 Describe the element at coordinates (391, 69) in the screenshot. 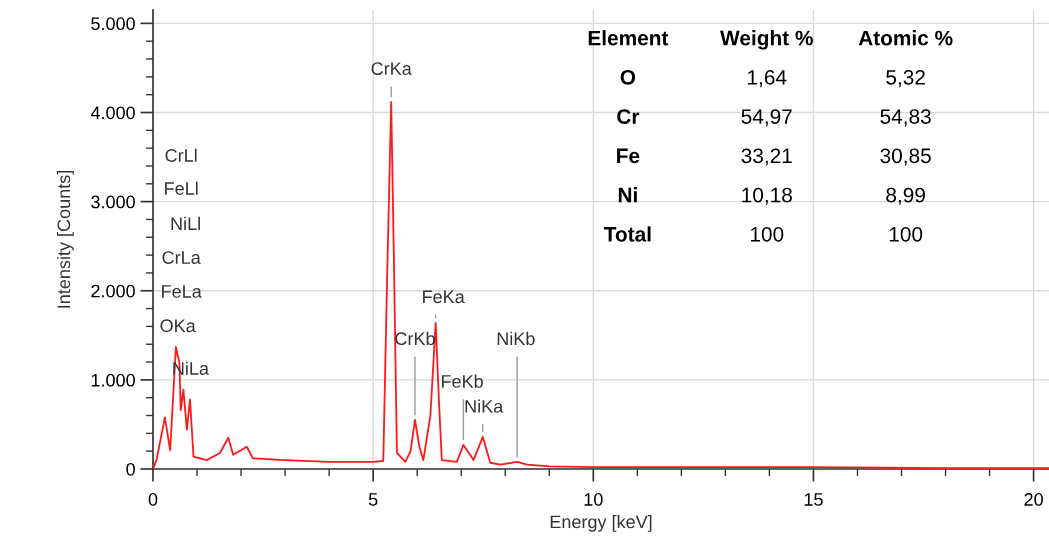

I see `annotation: CrKa` at that location.